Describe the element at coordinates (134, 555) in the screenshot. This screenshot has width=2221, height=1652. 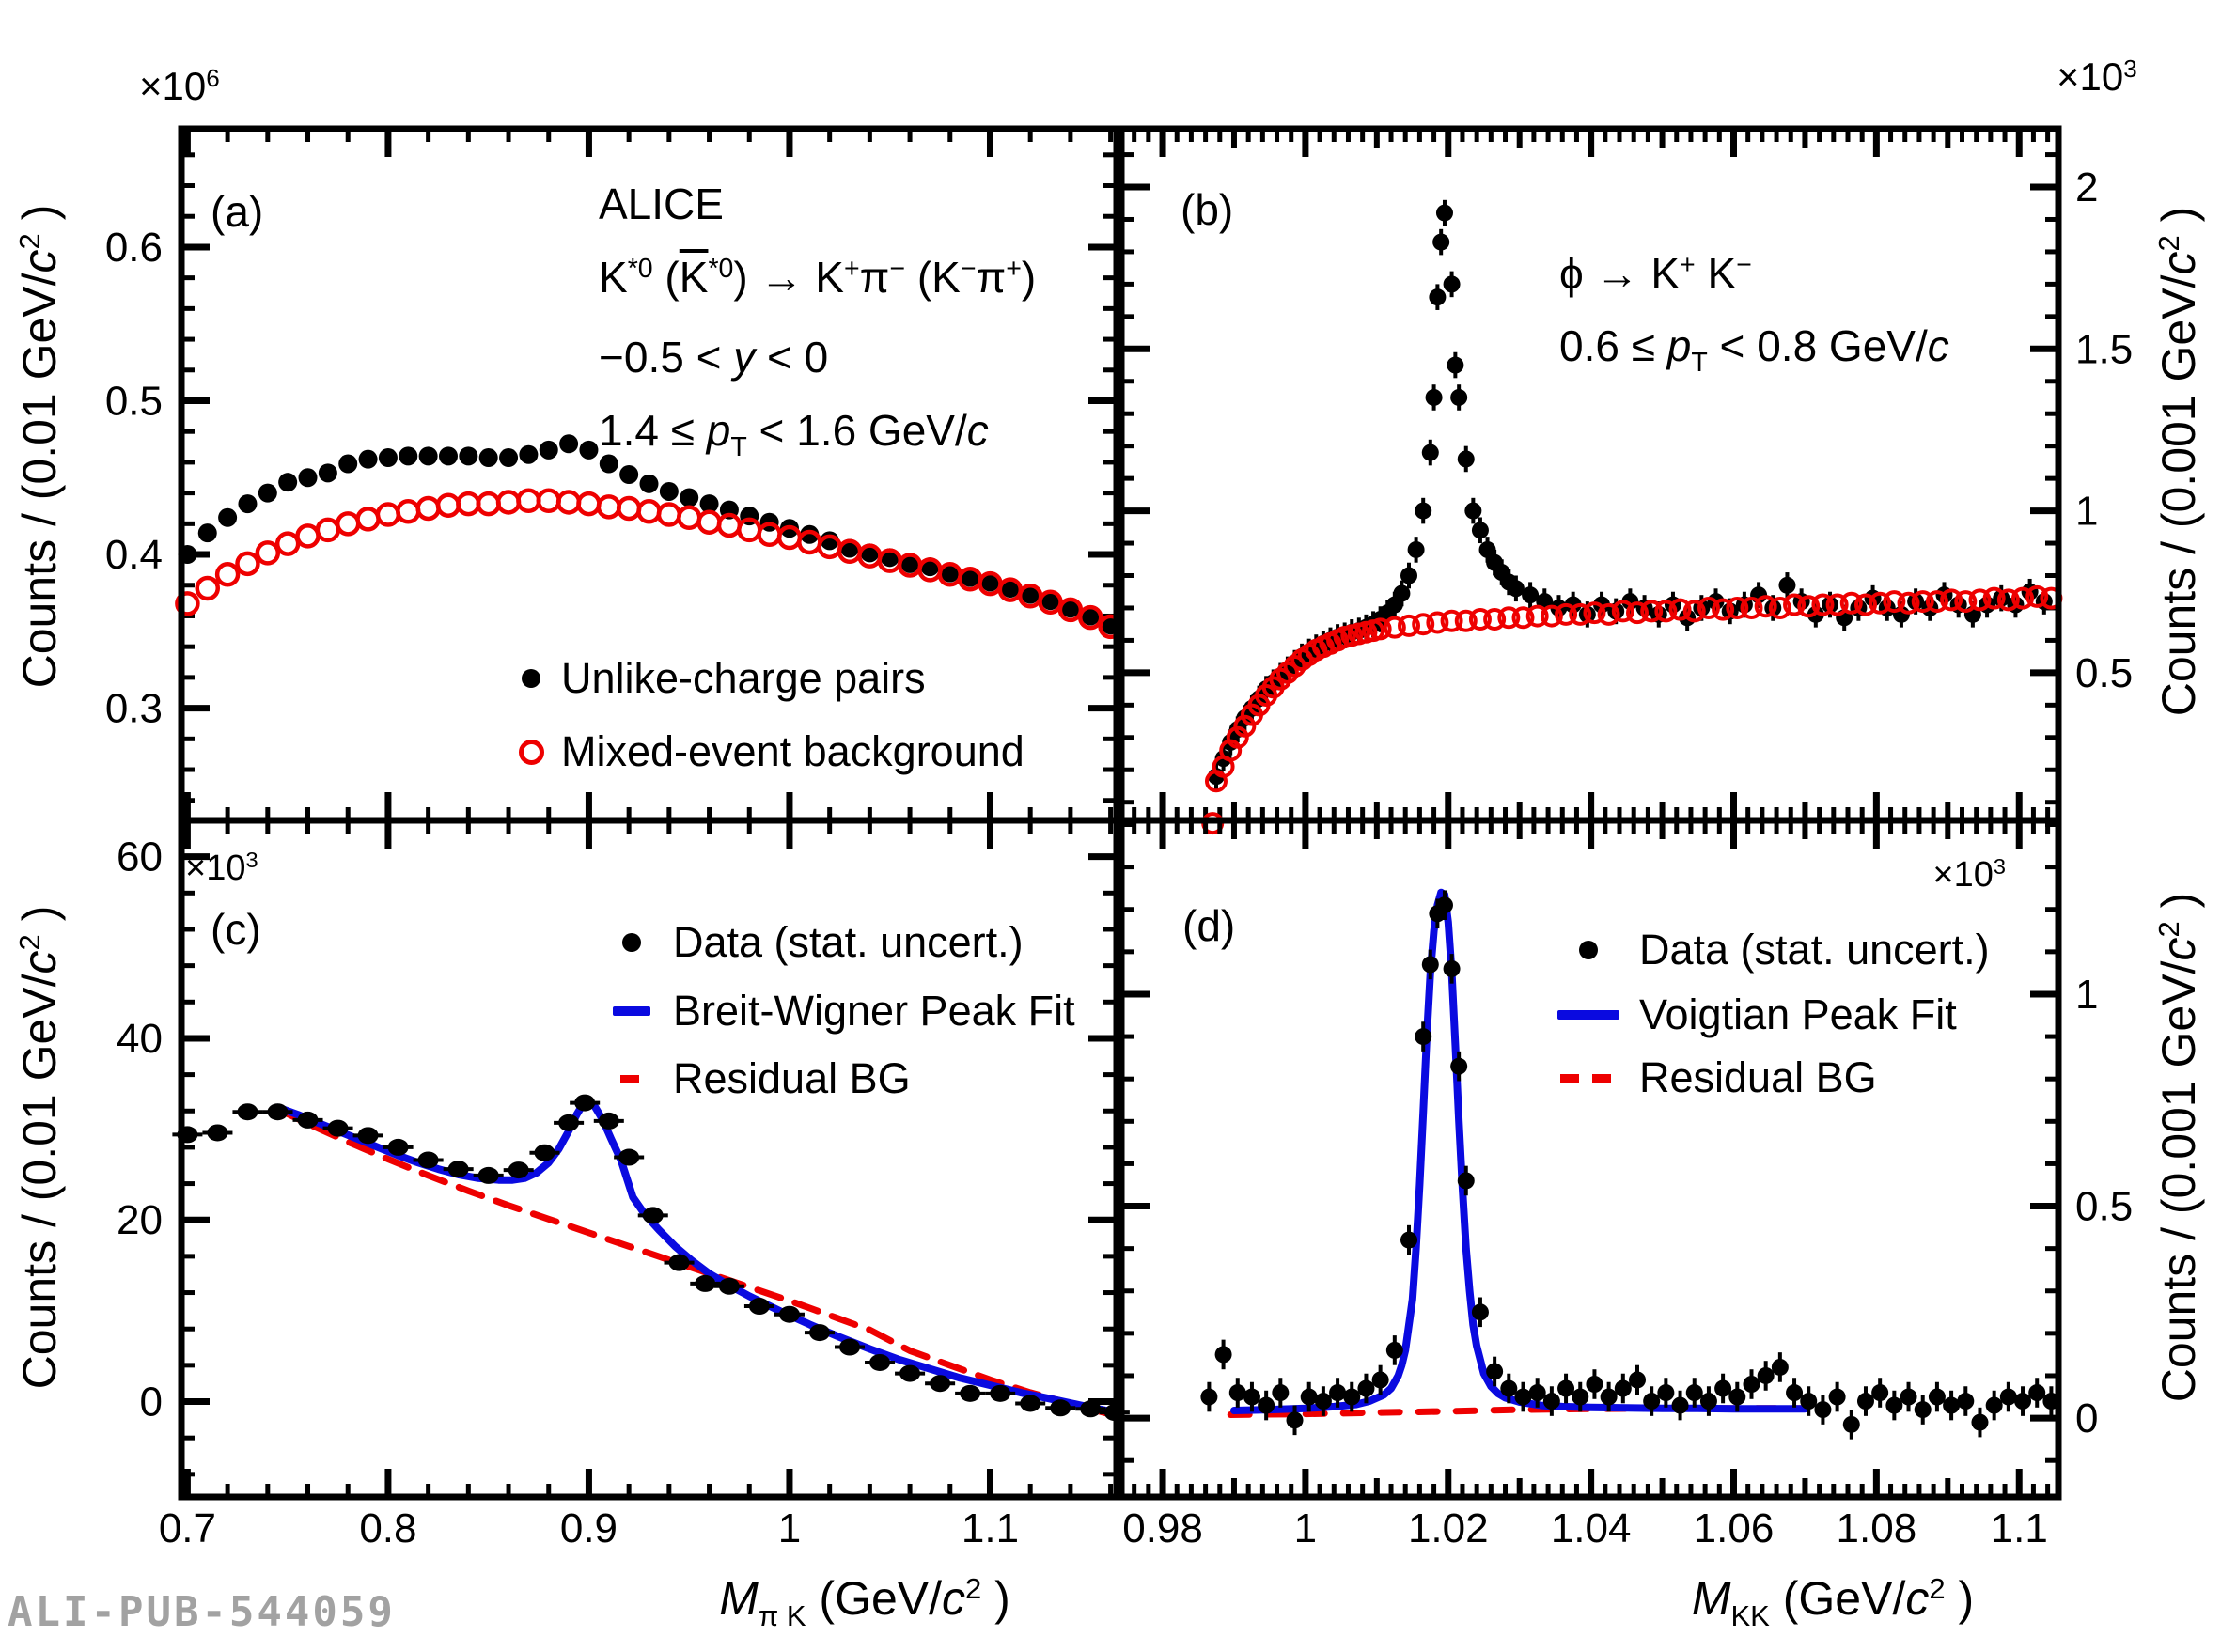
I see `y-tick-label: 0.4` at that location.